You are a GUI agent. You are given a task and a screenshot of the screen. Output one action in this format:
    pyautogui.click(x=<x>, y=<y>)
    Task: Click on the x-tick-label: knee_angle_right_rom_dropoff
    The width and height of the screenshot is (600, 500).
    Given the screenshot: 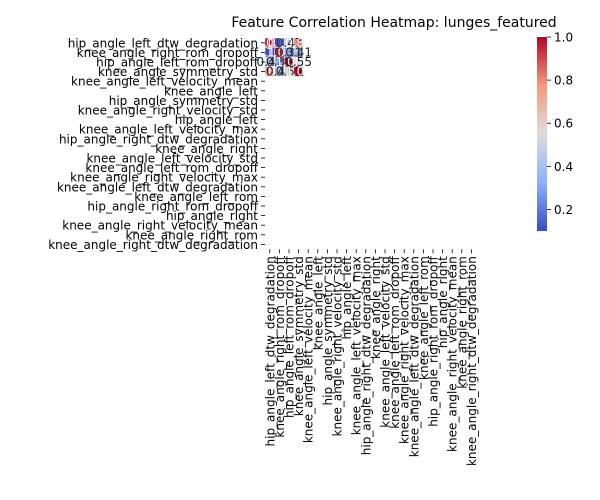 What is the action you would take?
    pyautogui.click(x=280, y=346)
    